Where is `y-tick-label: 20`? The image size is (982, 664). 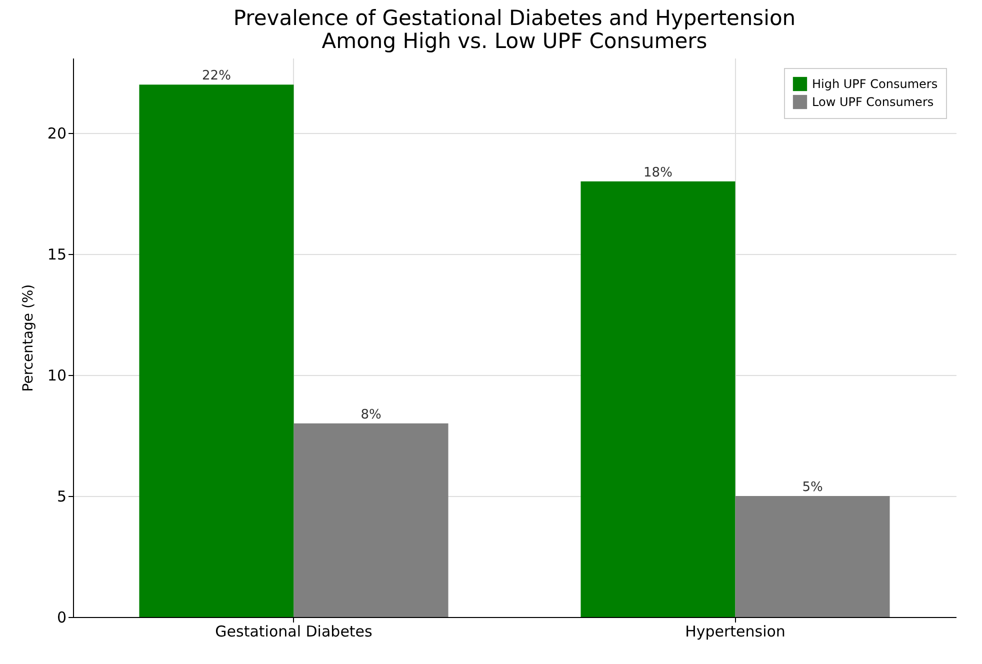
y-tick-label: 20 is located at coordinates (56, 133).